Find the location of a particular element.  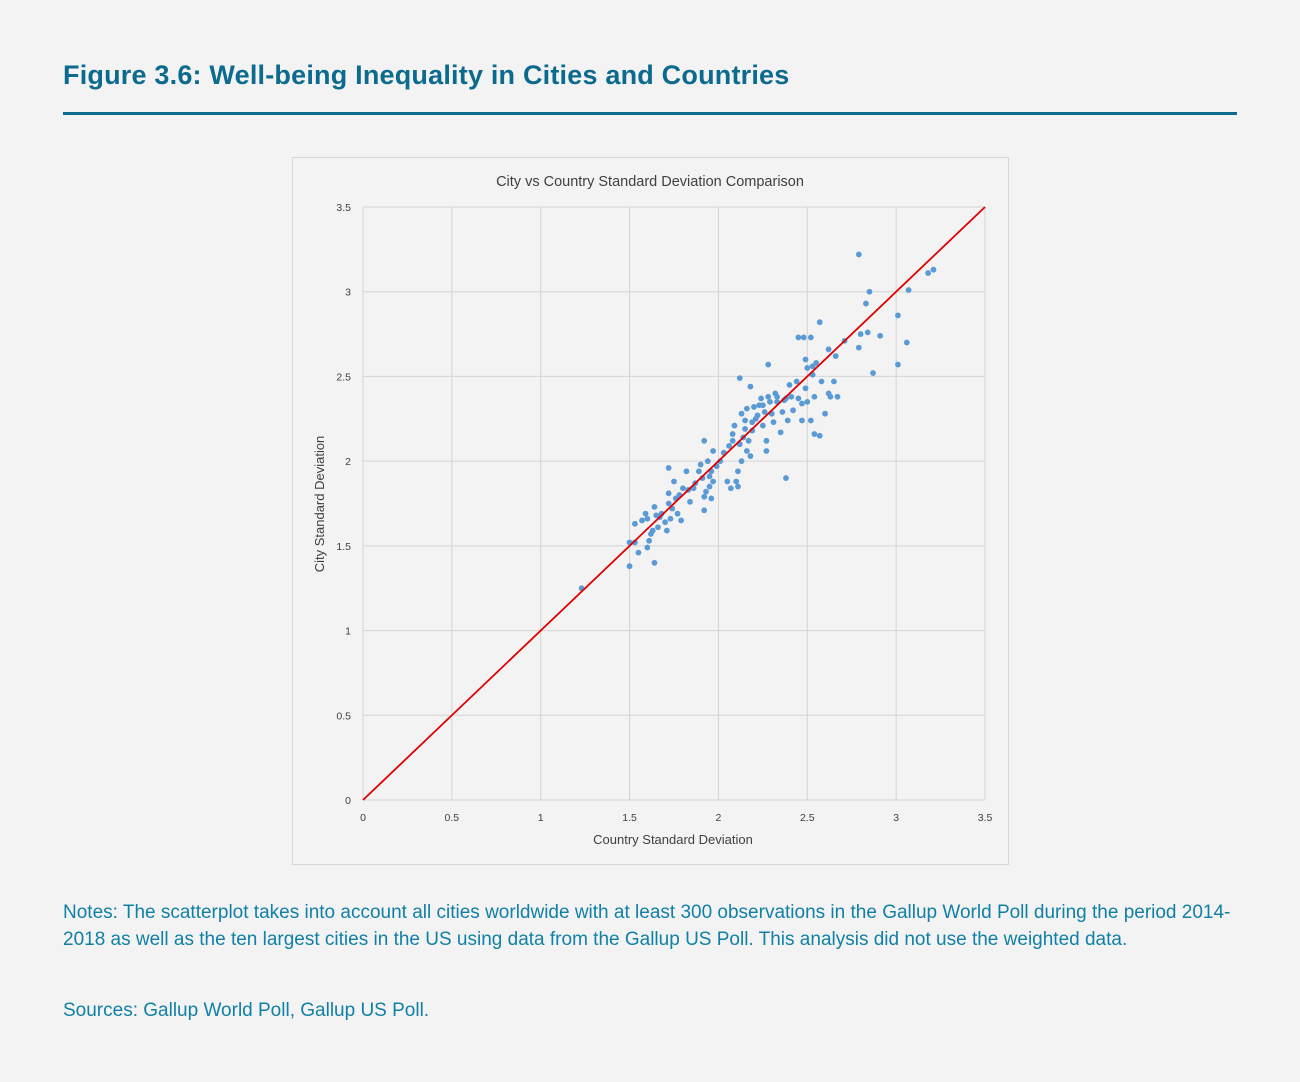

y-tick-label: 1.5 is located at coordinates (343, 547).